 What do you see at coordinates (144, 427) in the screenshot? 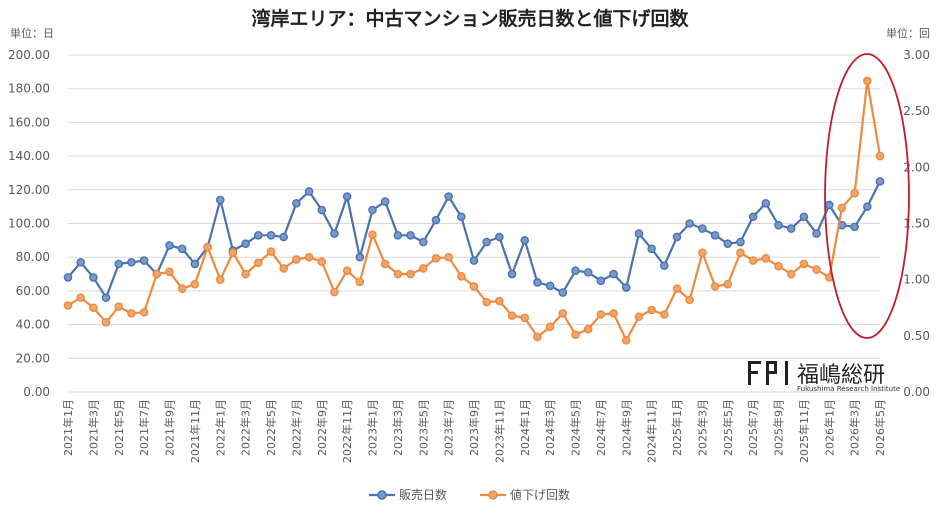
I see `x-tick-label: 2021年7月` at bounding box center [144, 427].